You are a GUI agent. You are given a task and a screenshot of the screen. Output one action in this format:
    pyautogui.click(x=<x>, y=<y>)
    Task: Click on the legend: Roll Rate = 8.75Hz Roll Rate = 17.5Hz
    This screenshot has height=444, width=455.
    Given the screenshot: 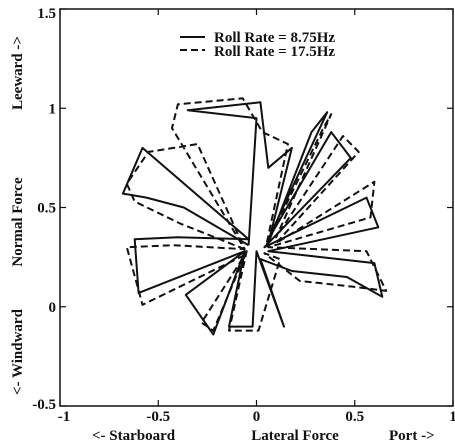 What is the action you would take?
    pyautogui.click(x=257, y=45)
    